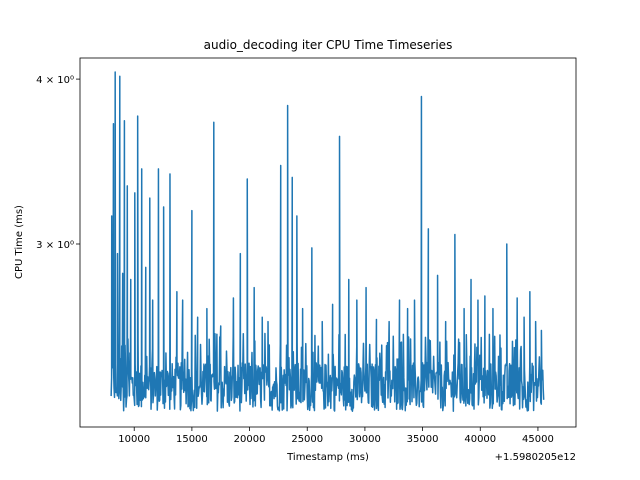 This screenshot has width=640, height=480. Describe the element at coordinates (327, 457) in the screenshot. I see `x-axis-label: Timestamp (ms)` at that location.